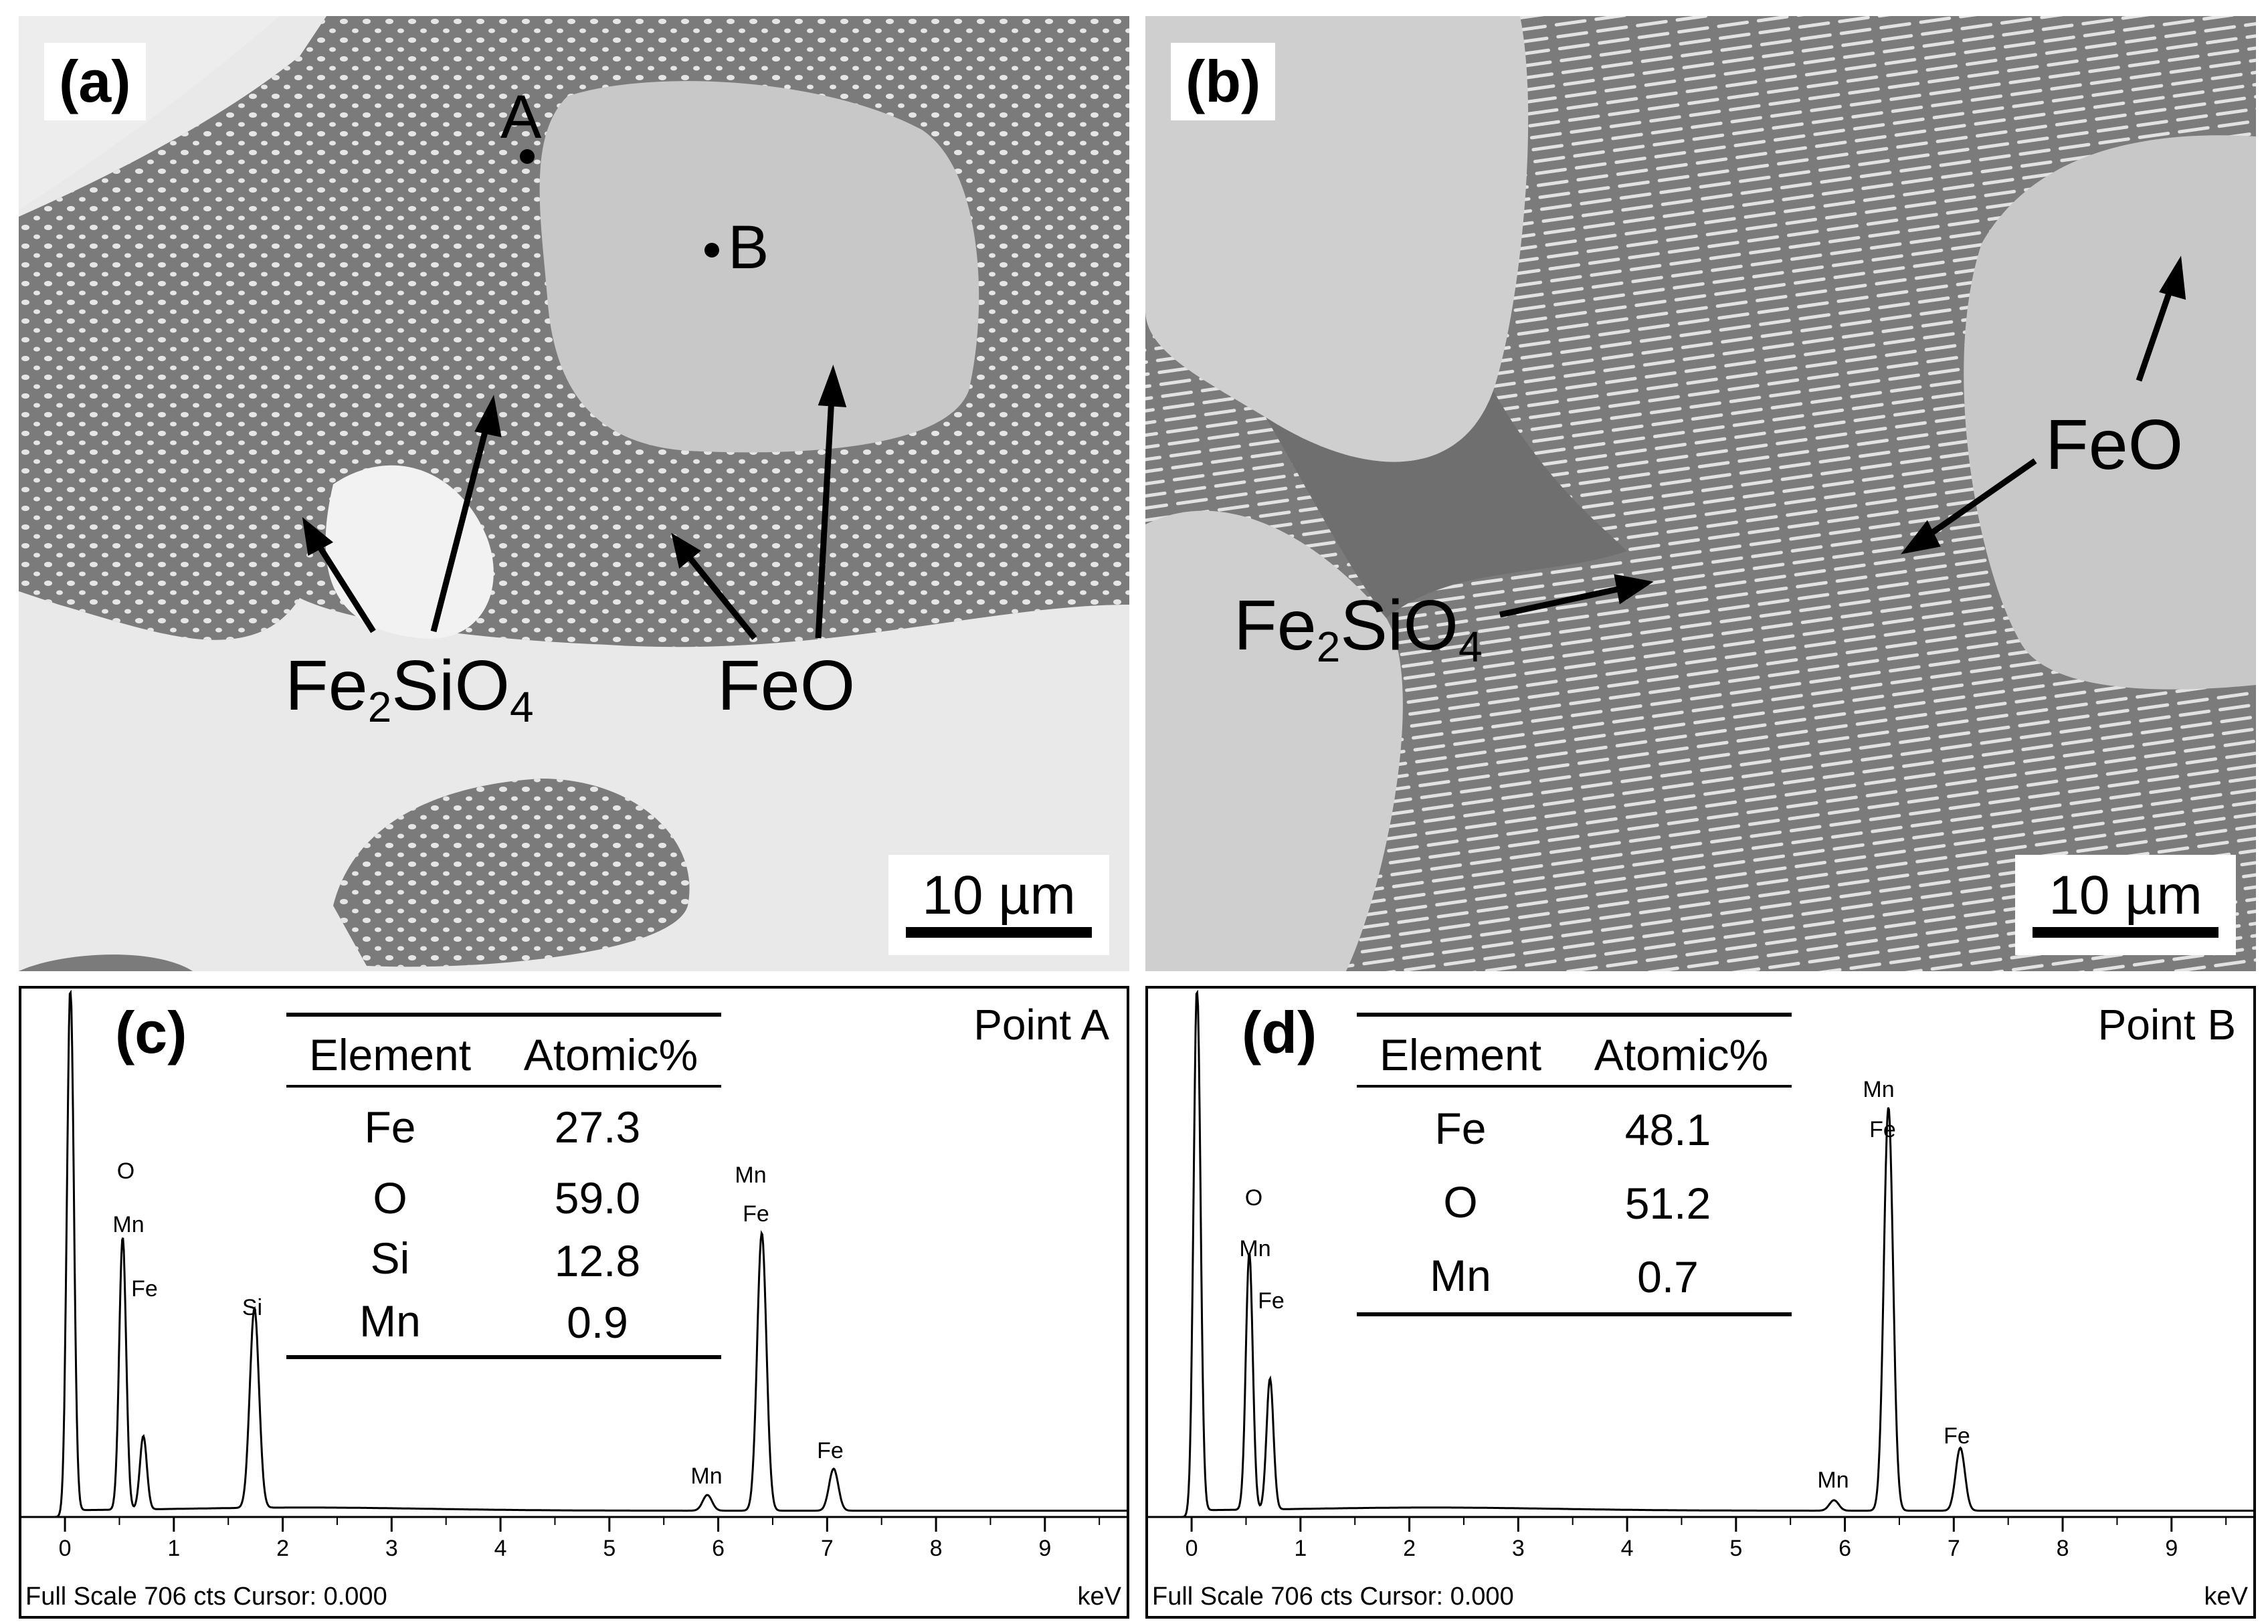 The width and height of the screenshot is (2268, 1624). Describe the element at coordinates (206, 1597) in the screenshot. I see `footer-text-c: Full Scale 706 cts Cursor: 0.000` at that location.